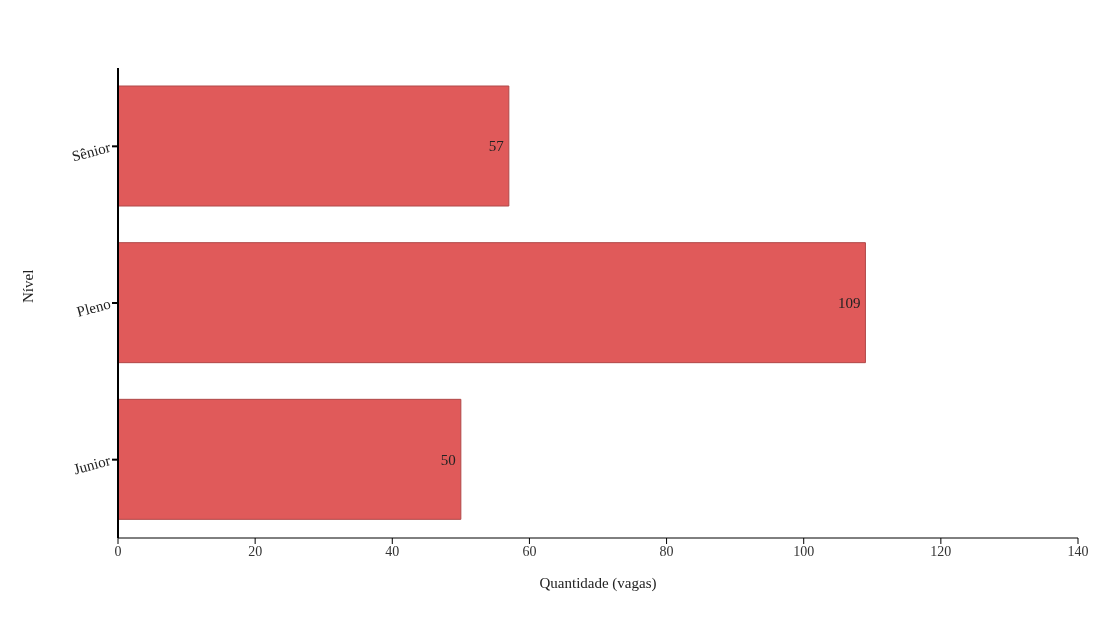 The height and width of the screenshot is (640, 1107). Describe the element at coordinates (1078, 551) in the screenshot. I see `x-tick-label: 140` at that location.